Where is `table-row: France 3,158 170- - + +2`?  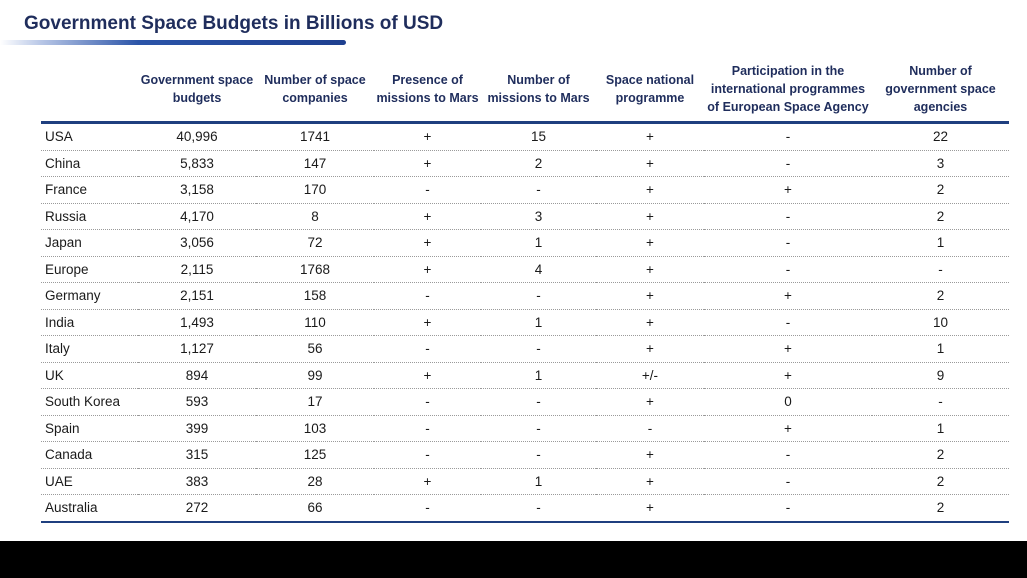 table-row: France 3,158 170- - + +2 is located at coordinates (525, 190).